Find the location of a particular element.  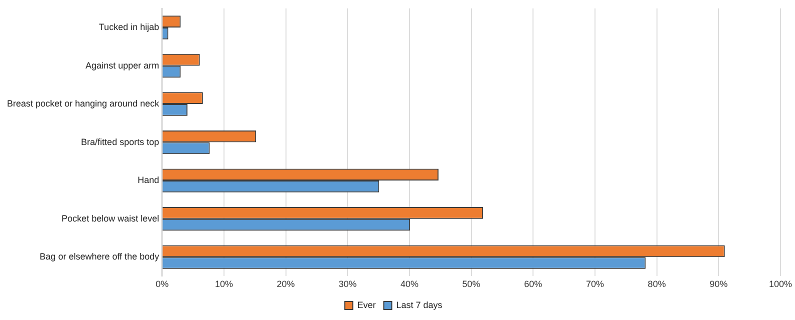

y-tick-label: Hand is located at coordinates (149, 180).